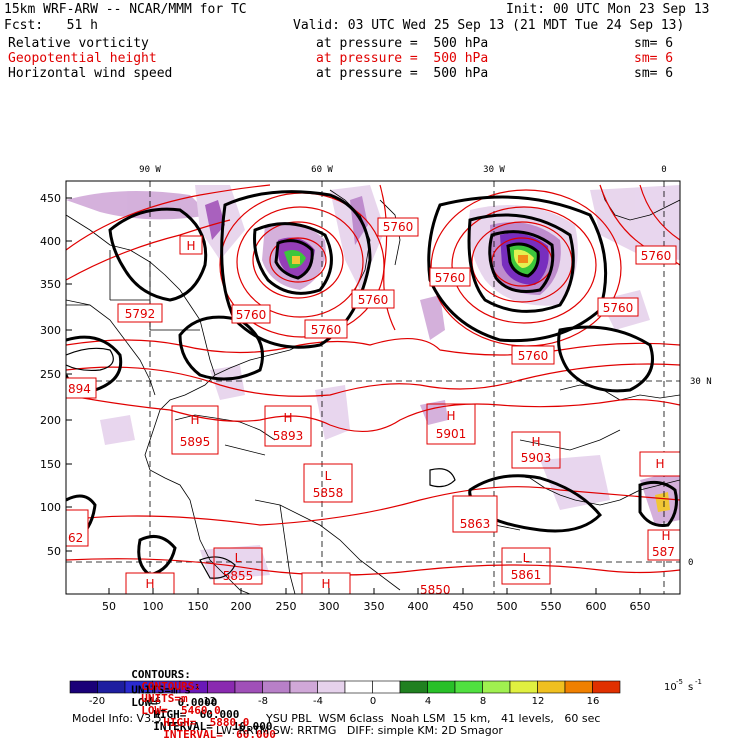 Image resolution: width=740 pixels, height=741 pixels. I want to click on x-tick-label: 50, so click(109, 606).